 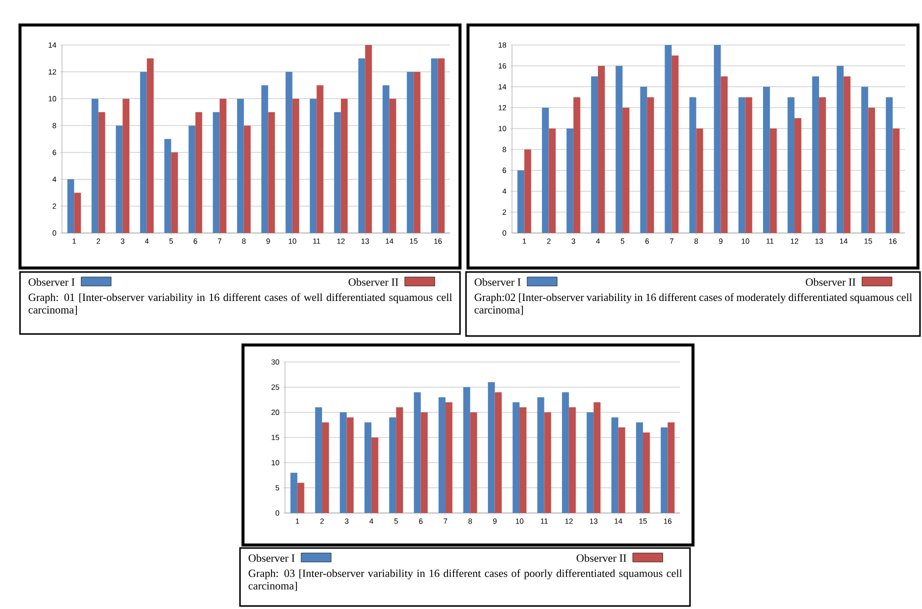 What do you see at coordinates (693, 304) in the screenshot?
I see `text: Graph:02 [Inter-observer variability in 16 different cases of moderately differentiated squamous cell carcinoma]` at bounding box center [693, 304].